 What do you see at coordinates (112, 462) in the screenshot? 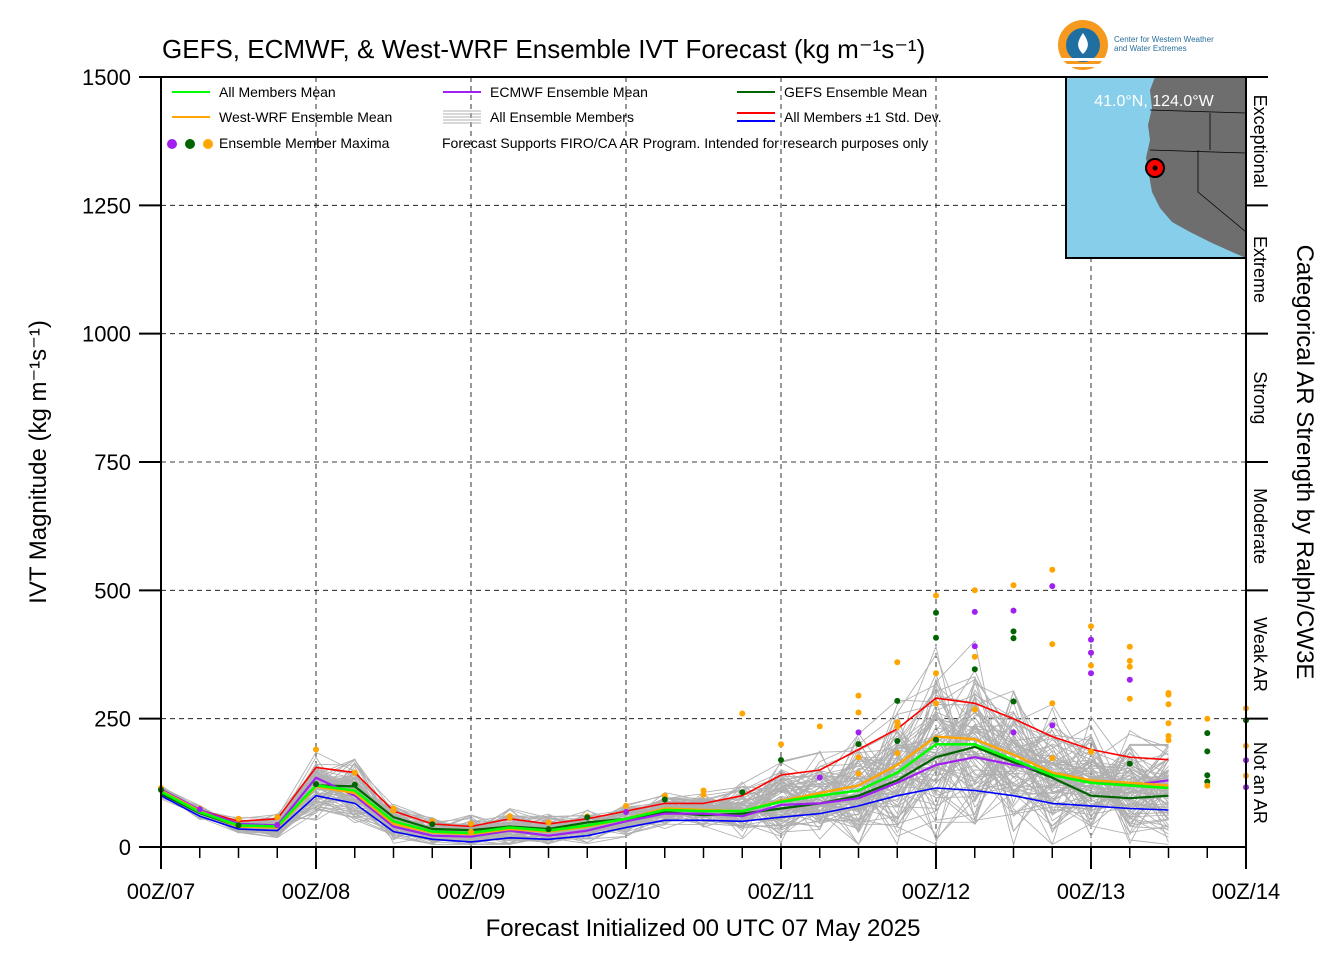
I see `y-tick-label: 750` at bounding box center [112, 462].